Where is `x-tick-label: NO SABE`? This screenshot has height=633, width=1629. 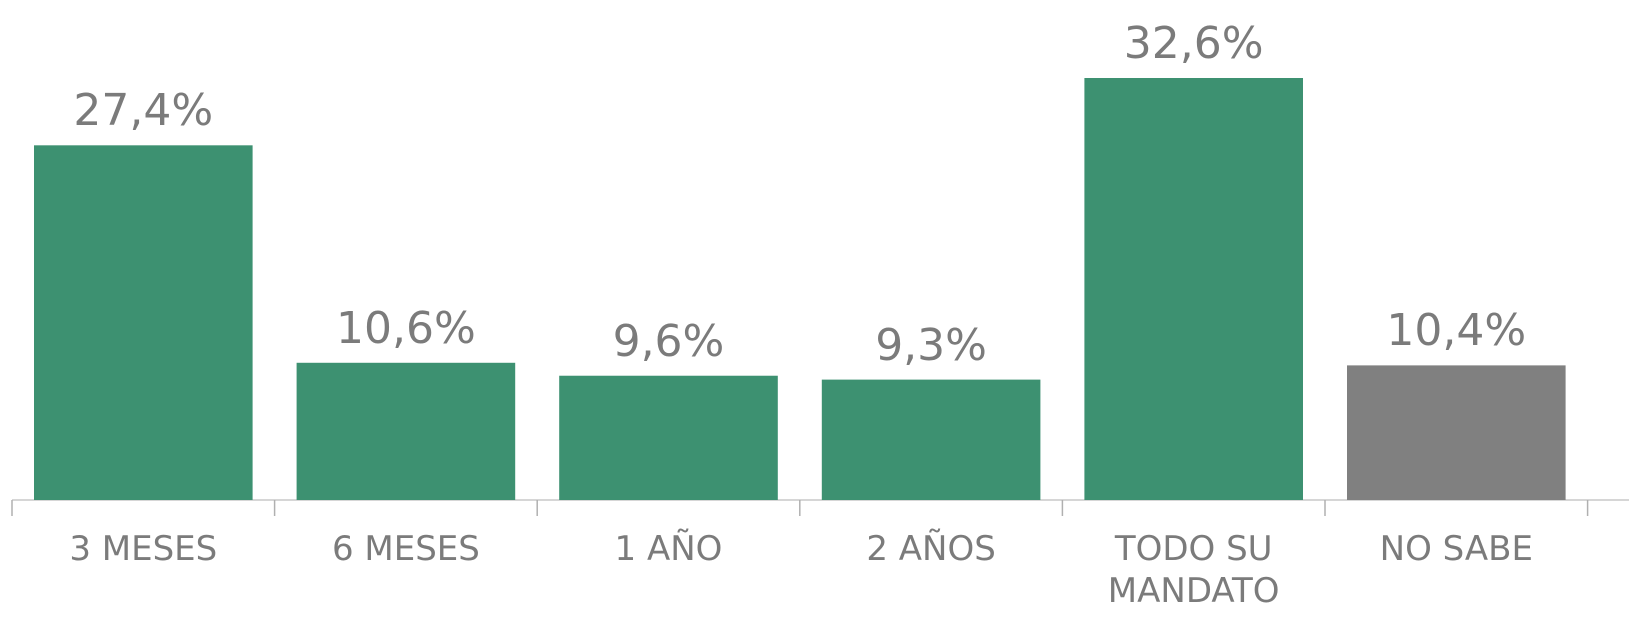 x-tick-label: NO SABE is located at coordinates (1456, 549).